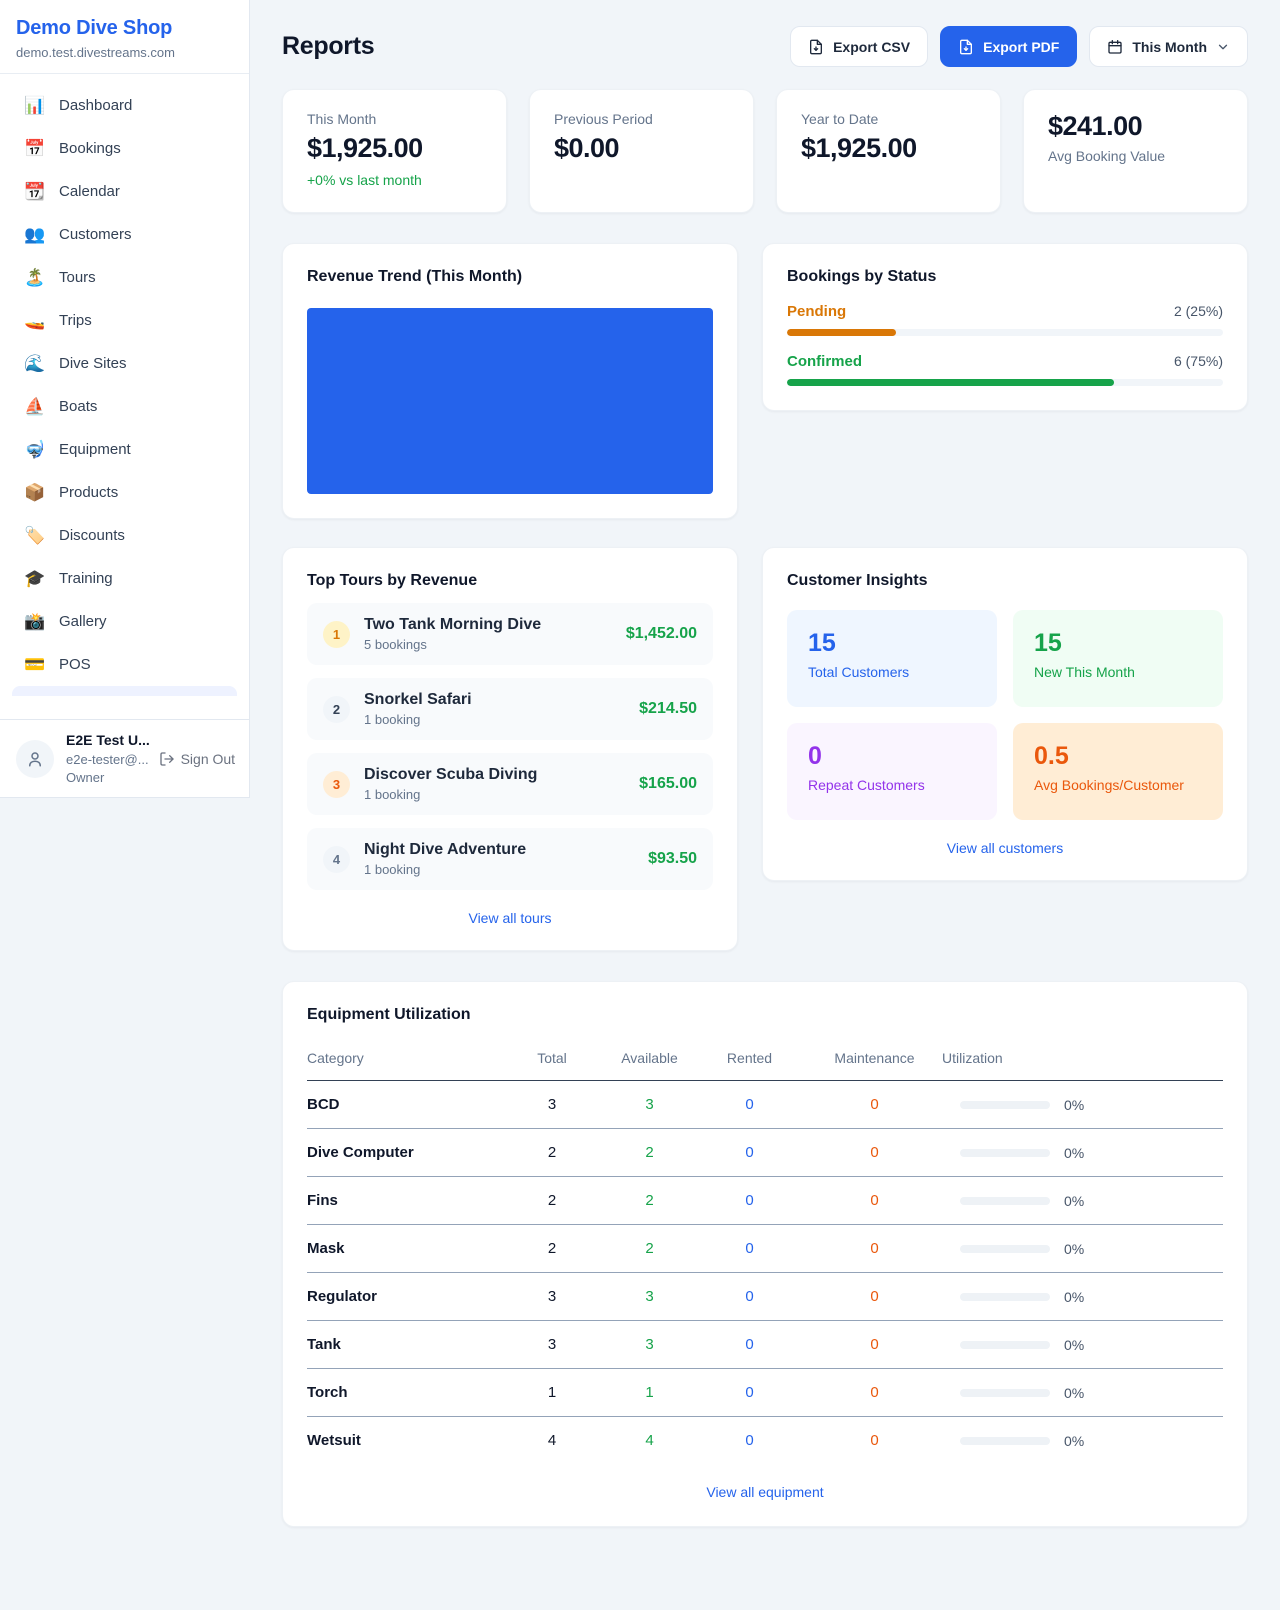 The height and width of the screenshot is (1610, 1280). Describe the element at coordinates (765, 1441) in the screenshot. I see `table-row: Wetsuit 4 4 0 0 0%` at that location.